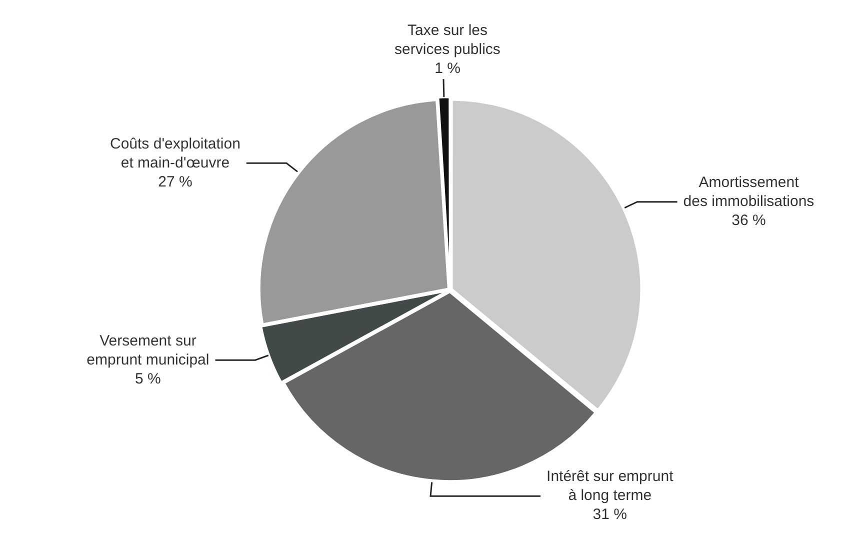 This screenshot has height=544, width=860. I want to click on slice-label: Amortissement des immobilisations, so click(748, 192).